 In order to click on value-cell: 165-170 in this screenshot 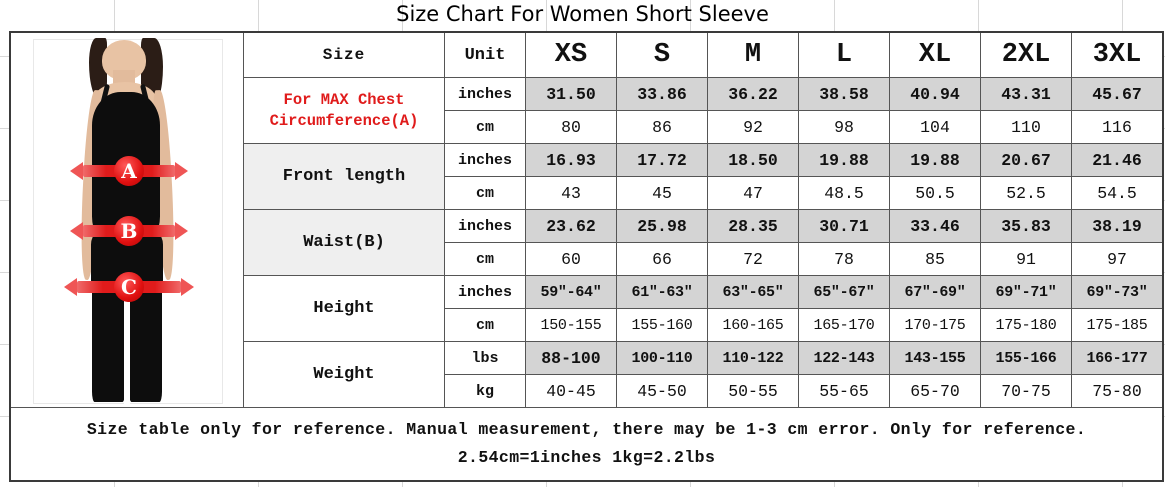, I will do `click(844, 325)`.